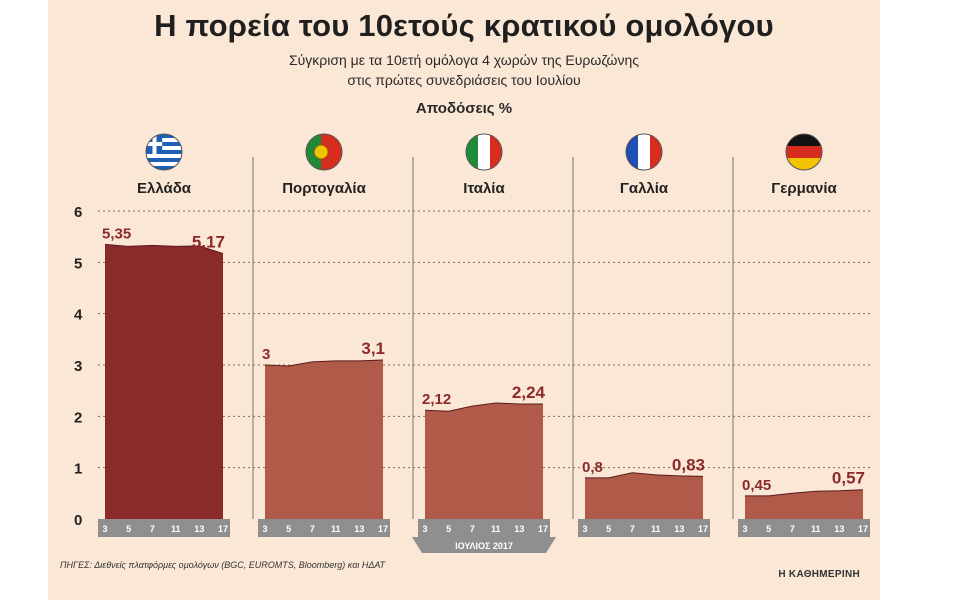 This screenshot has width=960, height=600. Describe the element at coordinates (756, 485) in the screenshot. I see `start-value-label: 0,45` at that location.